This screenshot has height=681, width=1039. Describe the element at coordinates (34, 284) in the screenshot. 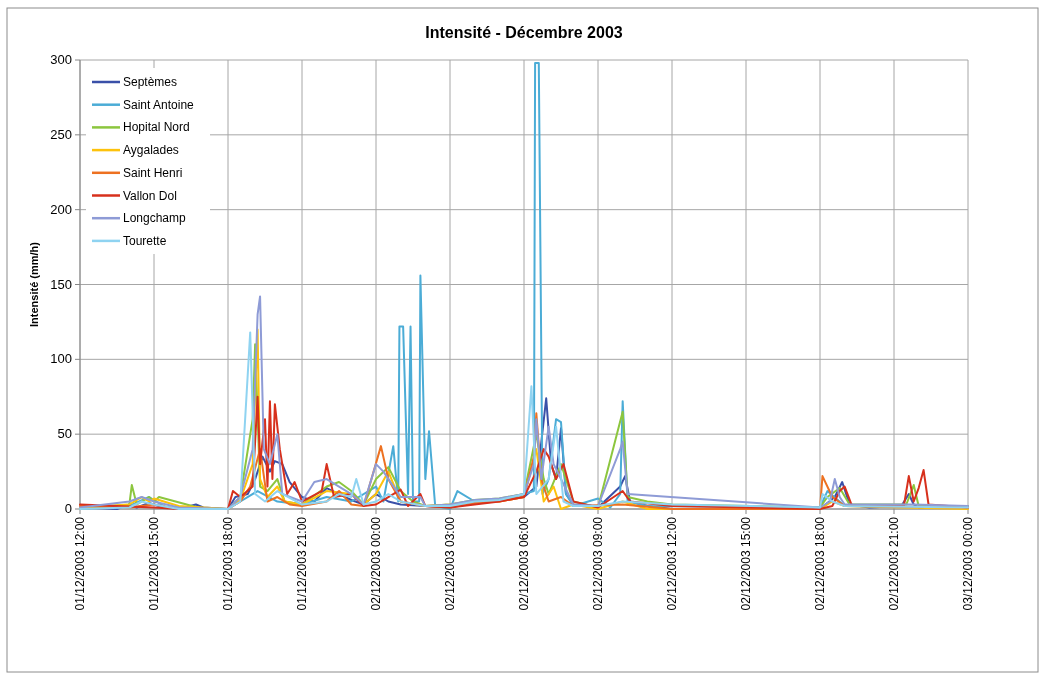

I see `y-axis-title: Intensité (mm/h)` at that location.